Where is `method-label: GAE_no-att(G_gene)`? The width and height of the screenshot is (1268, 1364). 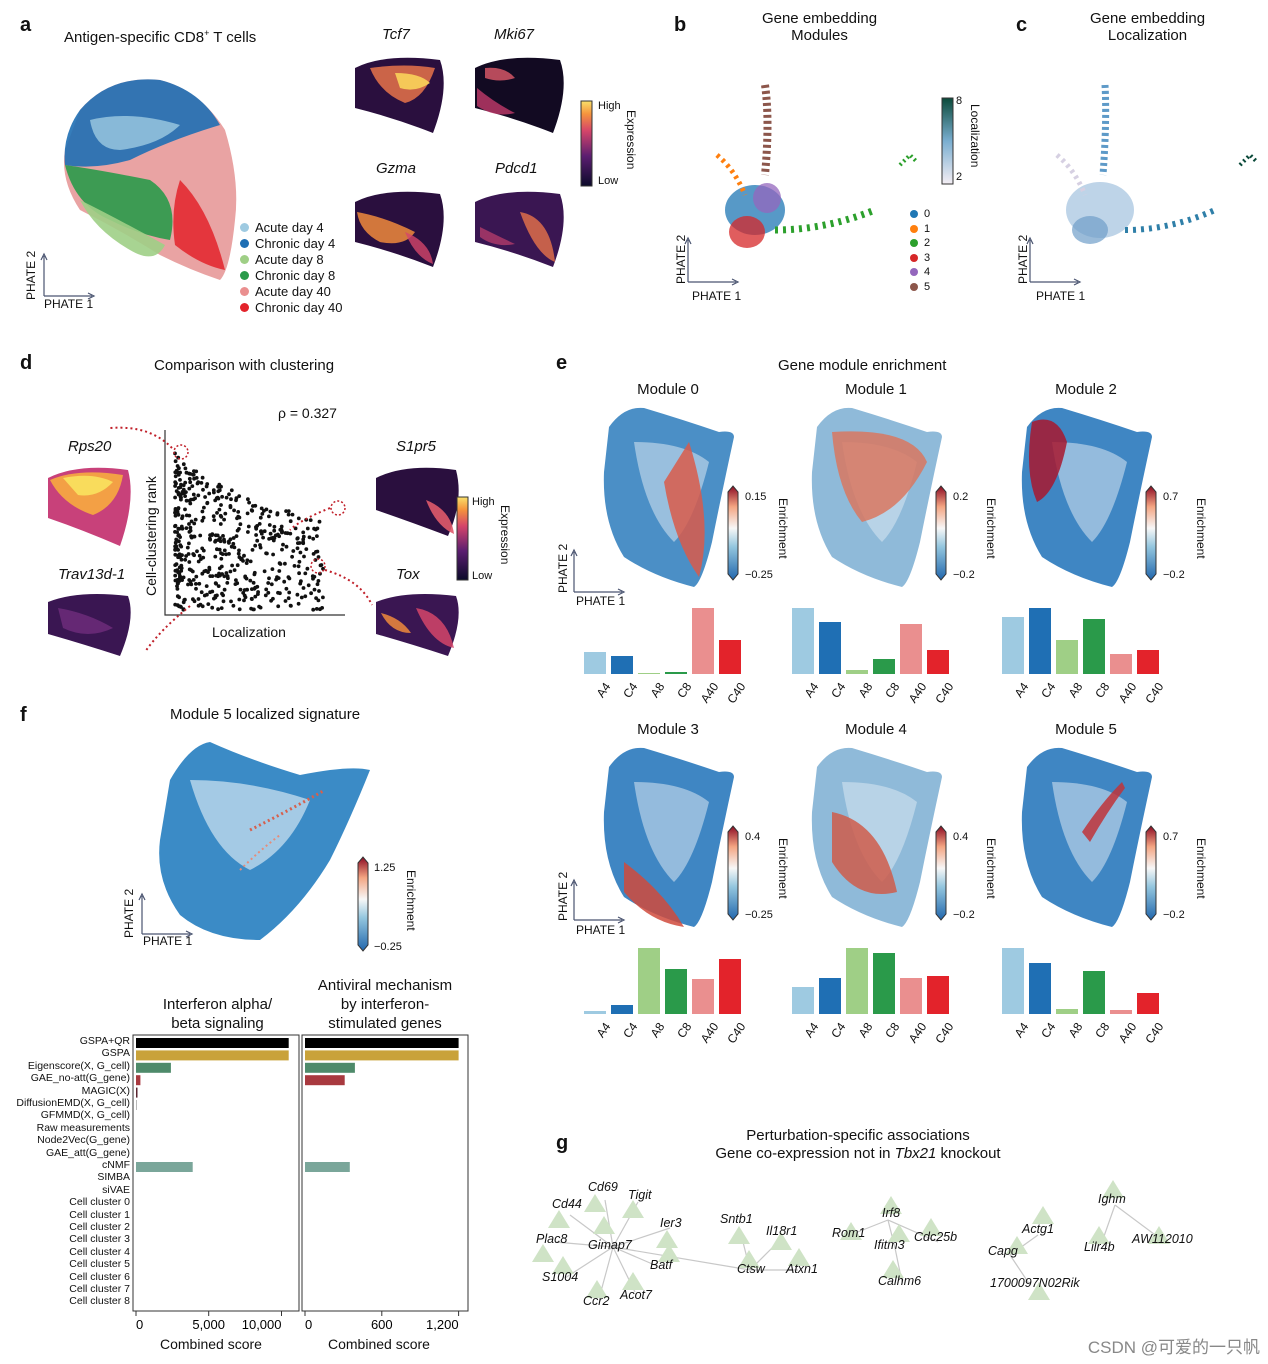
method-label: GAE_no-att(G_gene) is located at coordinates (80, 1078).